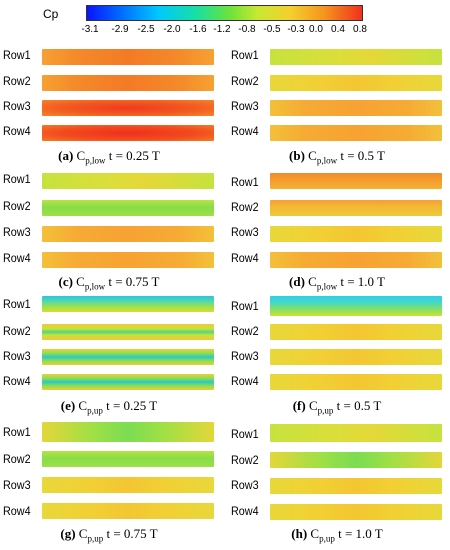  I want to click on panel-caption: (b) Cp,low t = 0.5 T, so click(337, 157).